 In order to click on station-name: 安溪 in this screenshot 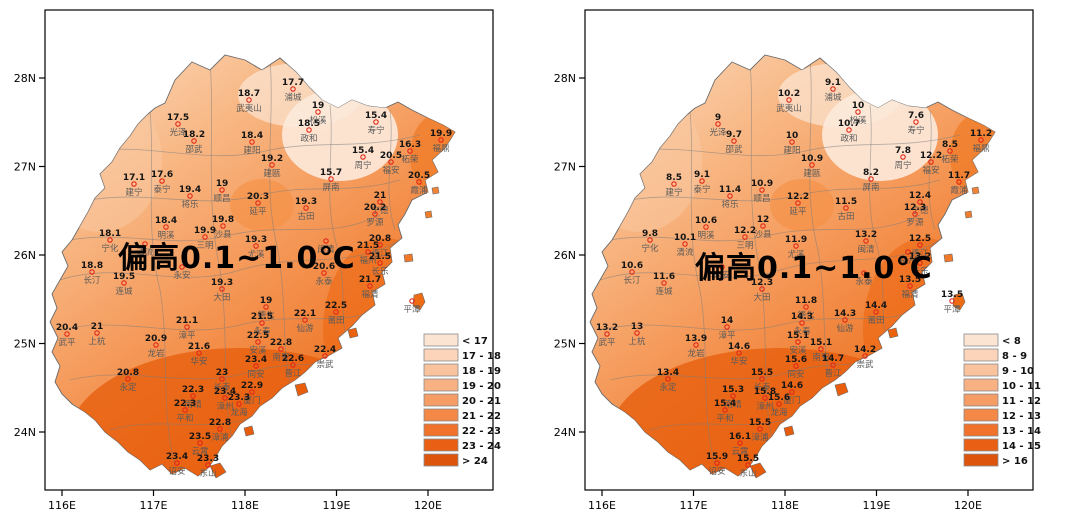, I will do `click(798, 350)`.